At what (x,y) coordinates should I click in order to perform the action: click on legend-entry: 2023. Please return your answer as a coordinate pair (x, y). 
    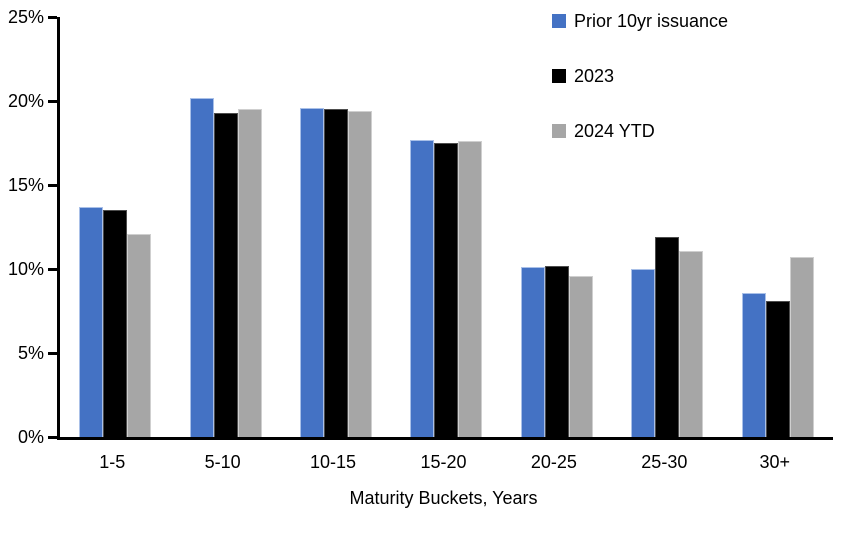
    Looking at the image, I should click on (640, 76).